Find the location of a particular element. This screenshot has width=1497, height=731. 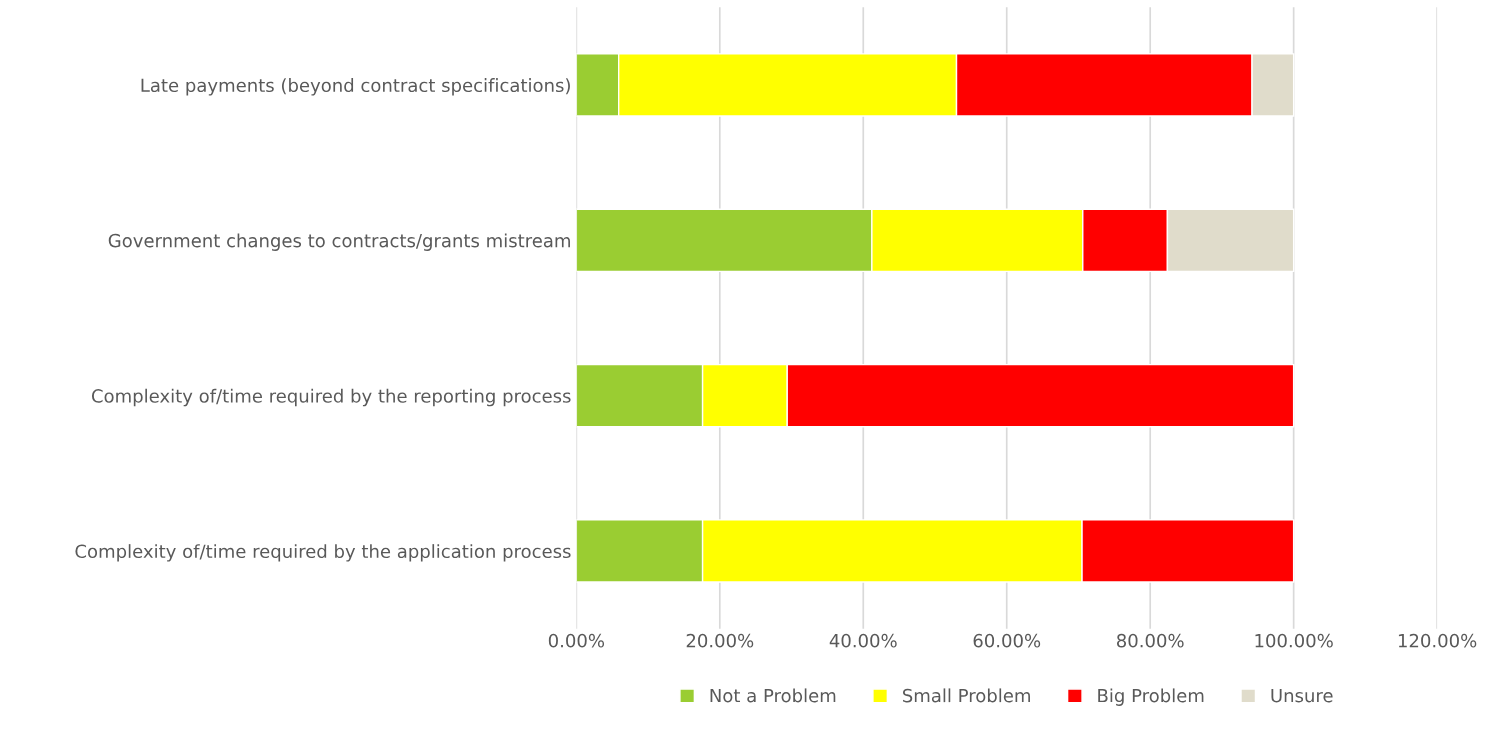

x-tick-label: 20.00% is located at coordinates (720, 640).